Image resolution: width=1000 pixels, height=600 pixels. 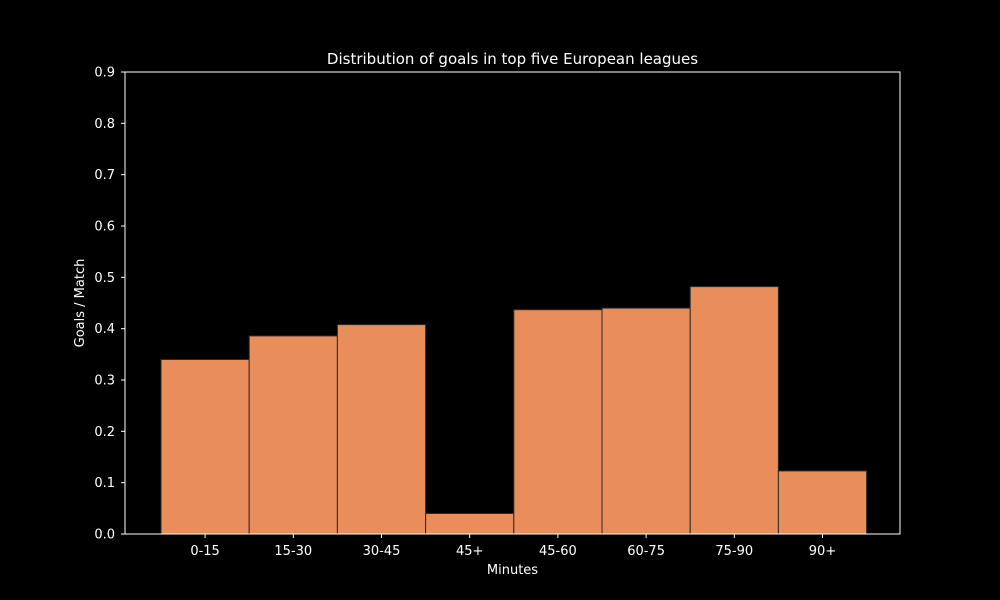 What do you see at coordinates (104, 381) in the screenshot?
I see `y-tick-label: 0.3` at bounding box center [104, 381].